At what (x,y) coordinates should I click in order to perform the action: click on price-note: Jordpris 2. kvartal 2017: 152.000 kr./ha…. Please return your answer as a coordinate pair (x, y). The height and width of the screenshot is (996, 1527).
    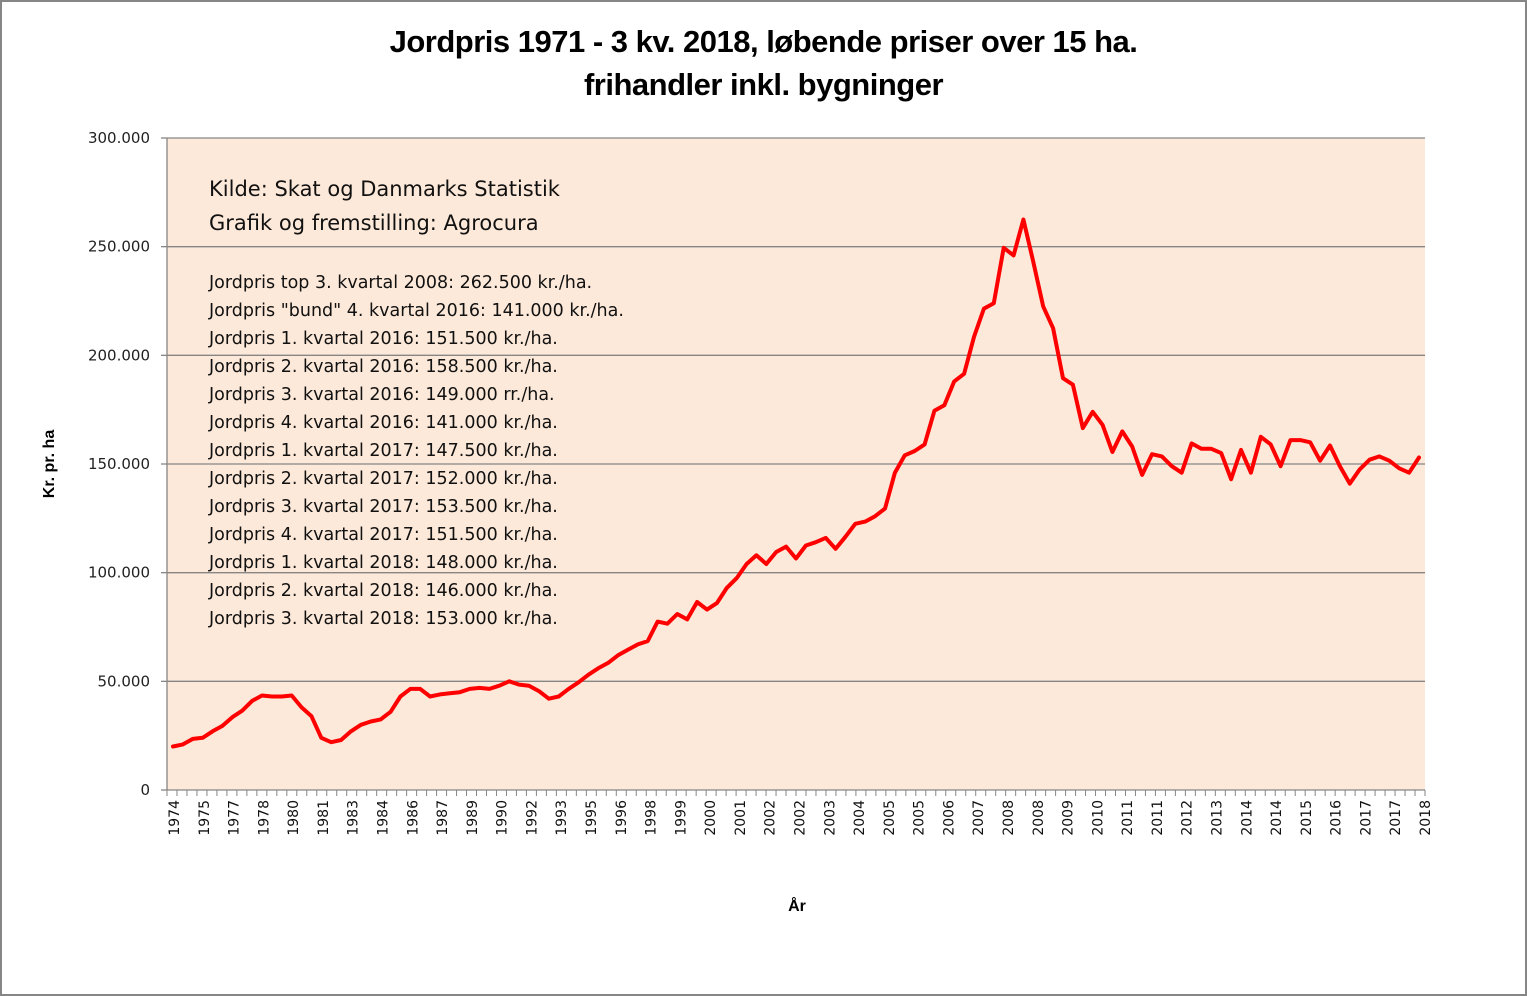
    Looking at the image, I should click on (383, 479).